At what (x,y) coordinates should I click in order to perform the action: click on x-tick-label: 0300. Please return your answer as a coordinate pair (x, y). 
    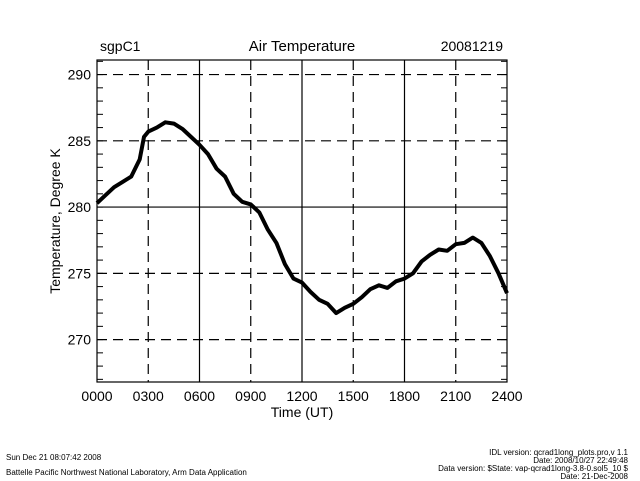
    Looking at the image, I should click on (148, 396).